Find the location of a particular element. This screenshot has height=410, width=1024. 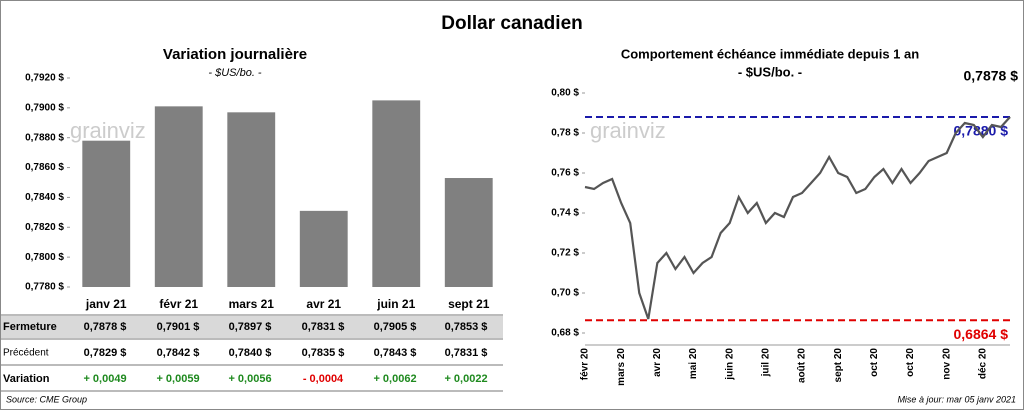

x-tick-label: avr 21 is located at coordinates (323, 304).